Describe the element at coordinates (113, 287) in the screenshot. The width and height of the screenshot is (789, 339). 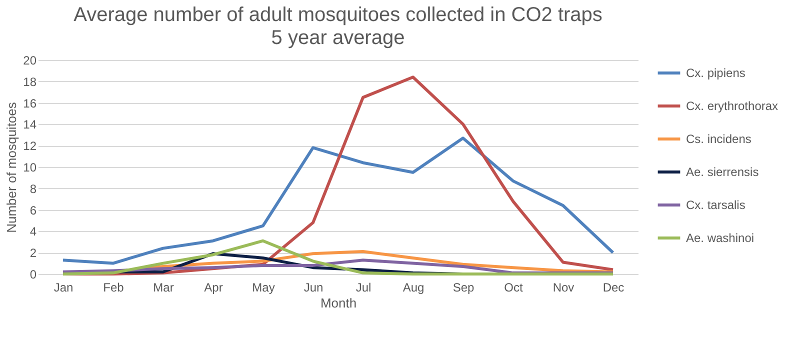
I see `x-tick-label: Feb` at that location.